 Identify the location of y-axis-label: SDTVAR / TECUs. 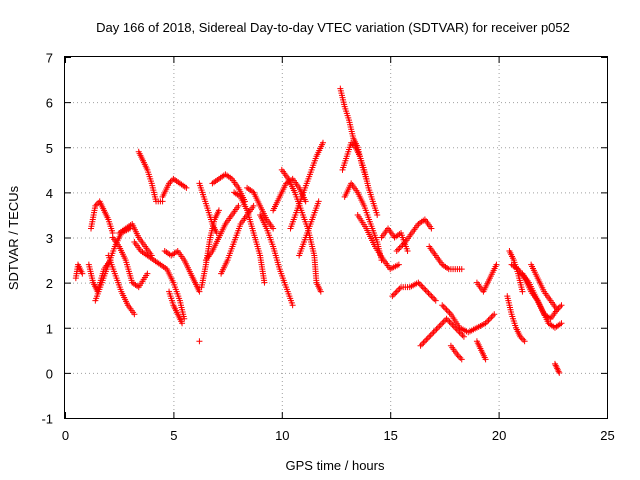
(13, 237).